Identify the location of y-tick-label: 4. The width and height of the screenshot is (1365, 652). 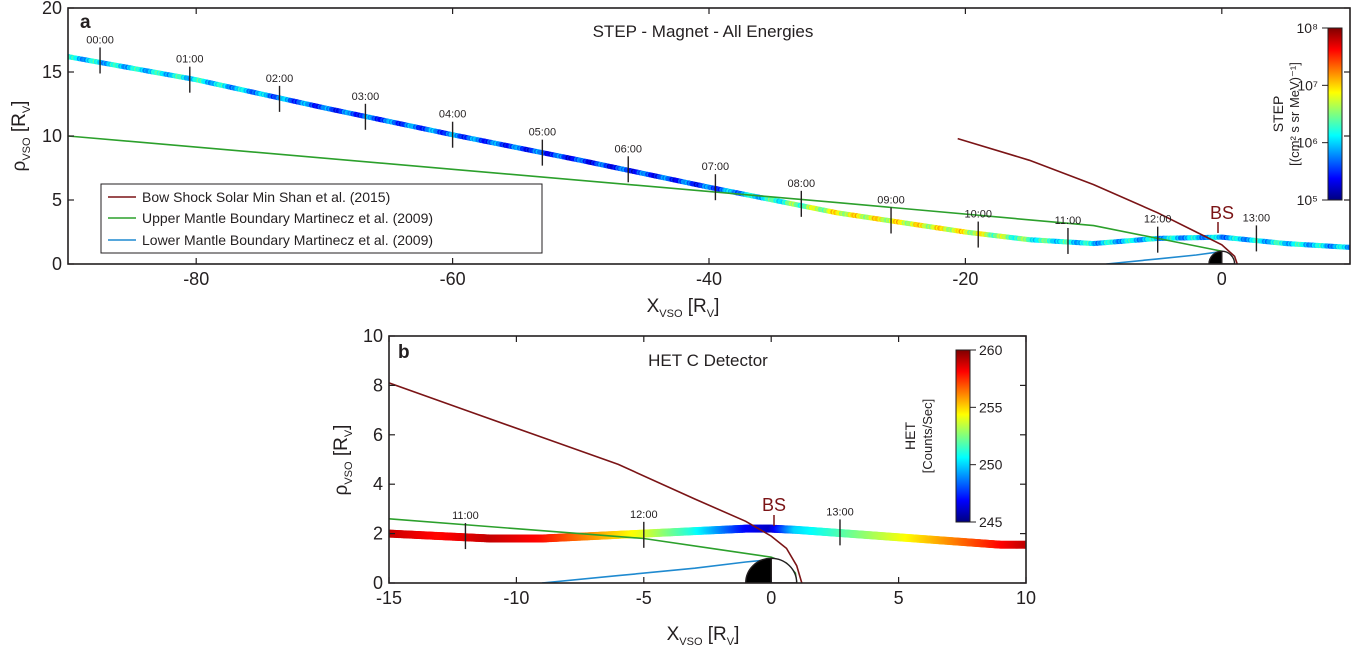
(378, 484).